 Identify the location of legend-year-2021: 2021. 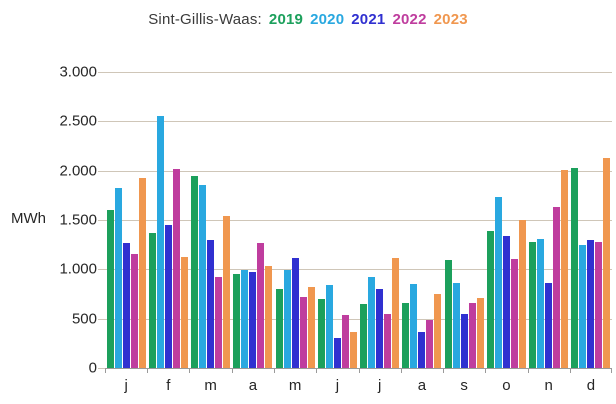
(368, 19).